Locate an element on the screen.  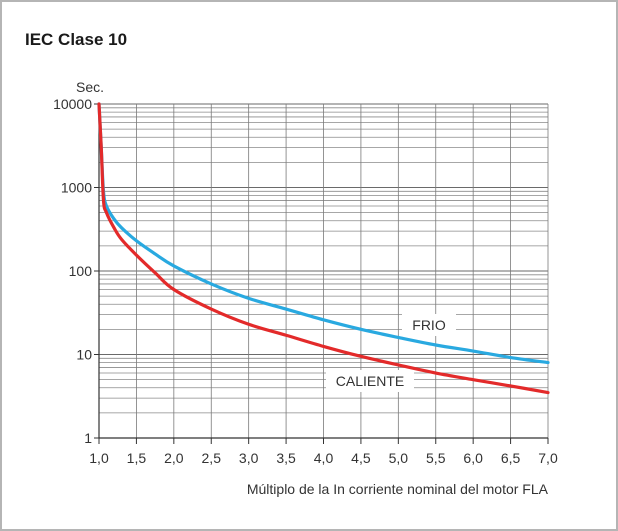
x-tick-label: 4,0 is located at coordinates (324, 458).